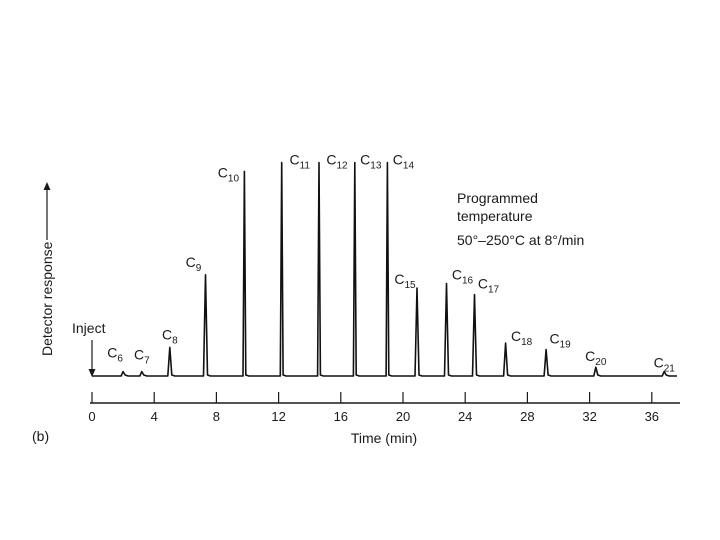 The image size is (720, 540). Describe the element at coordinates (403, 416) in the screenshot. I see `x-tick-label: 20` at that location.